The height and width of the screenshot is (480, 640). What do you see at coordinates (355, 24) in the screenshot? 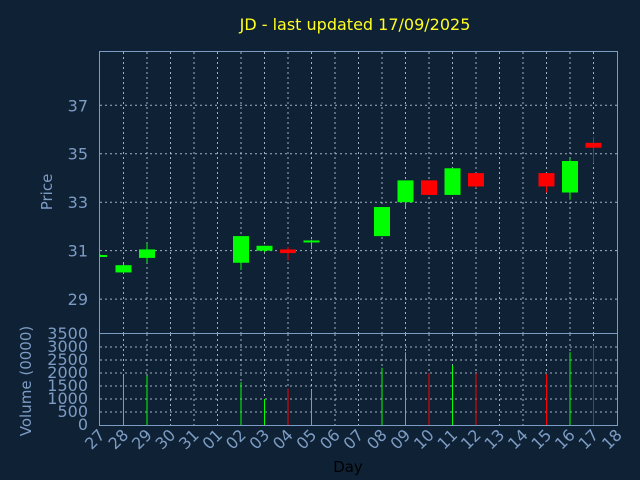
I see `chart-title: JD - last updated 17/09/2025` at bounding box center [355, 24].